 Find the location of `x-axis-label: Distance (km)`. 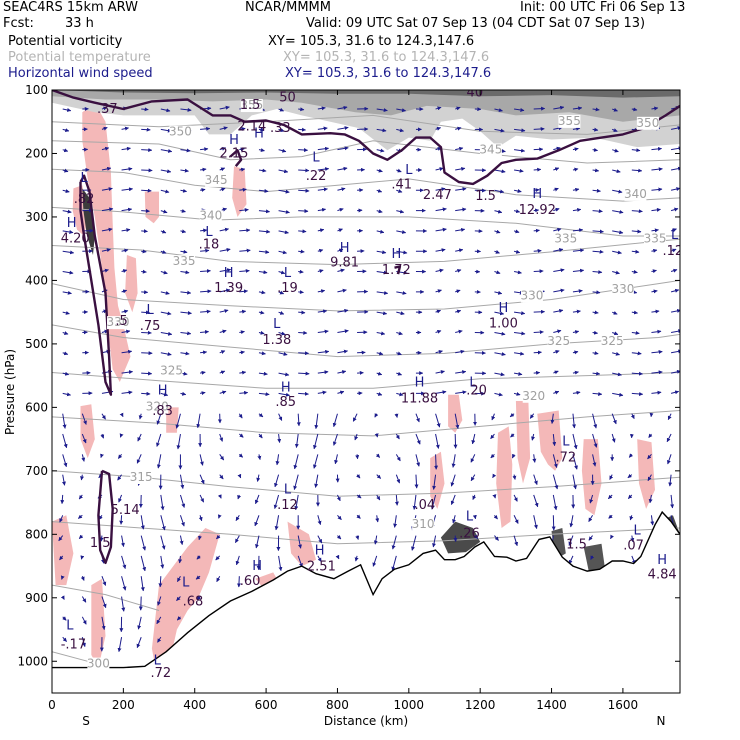

x-axis-label: Distance (km) is located at coordinates (366, 721).